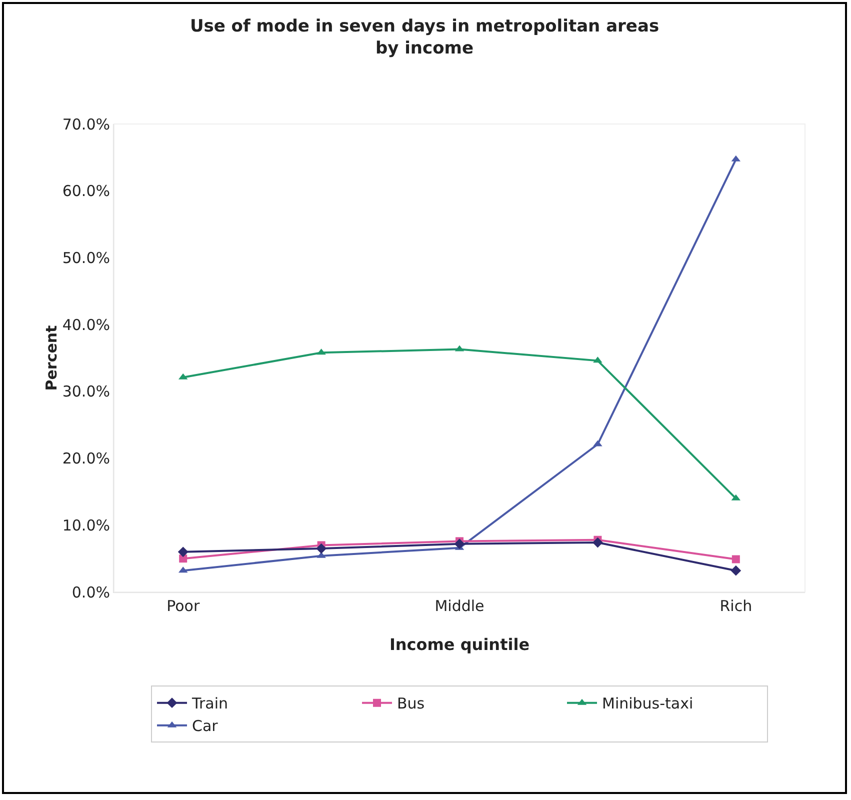 The image size is (851, 800). I want to click on y-tick-label: 30.0%, so click(86, 391).